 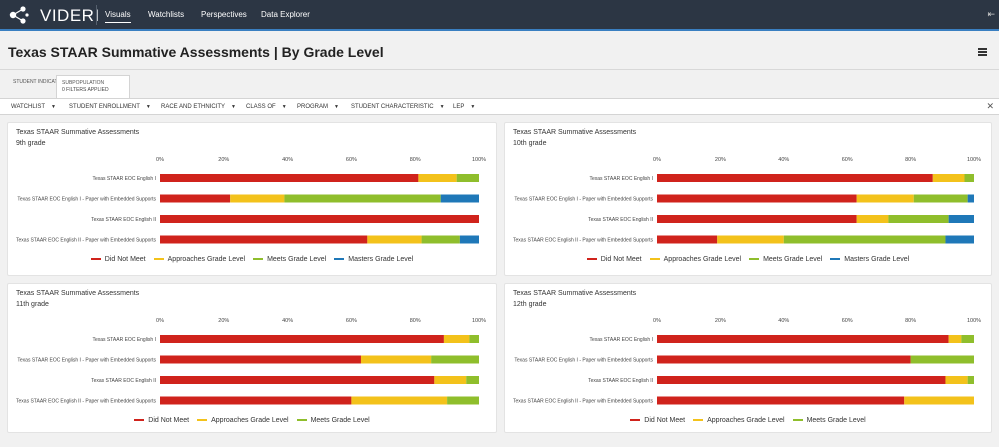 I want to click on nav-perspectives: Perspectives, so click(x=224, y=14).